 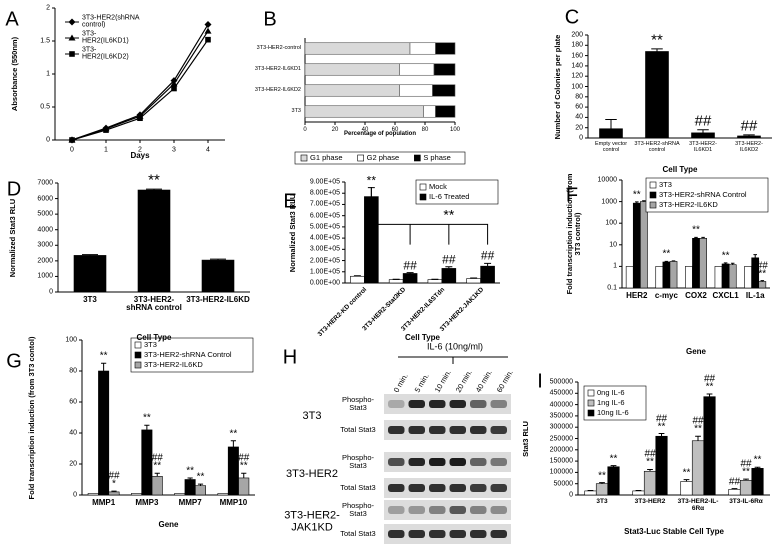 What do you see at coordinates (577, 55) in the screenshot?
I see `y-tick-label: 160` at bounding box center [577, 55].